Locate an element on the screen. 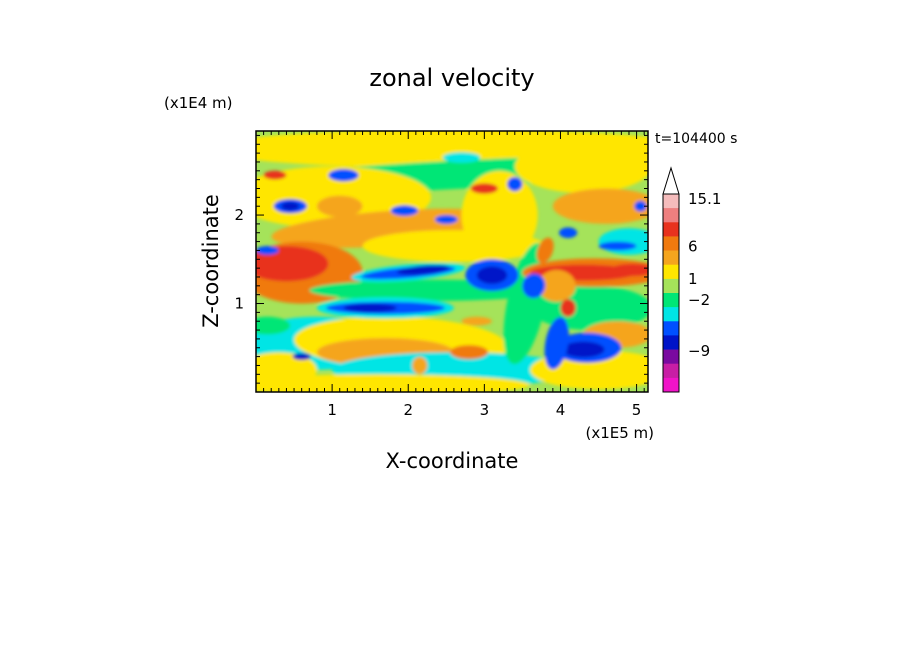  y-tick-label: 1 is located at coordinates (239, 304).